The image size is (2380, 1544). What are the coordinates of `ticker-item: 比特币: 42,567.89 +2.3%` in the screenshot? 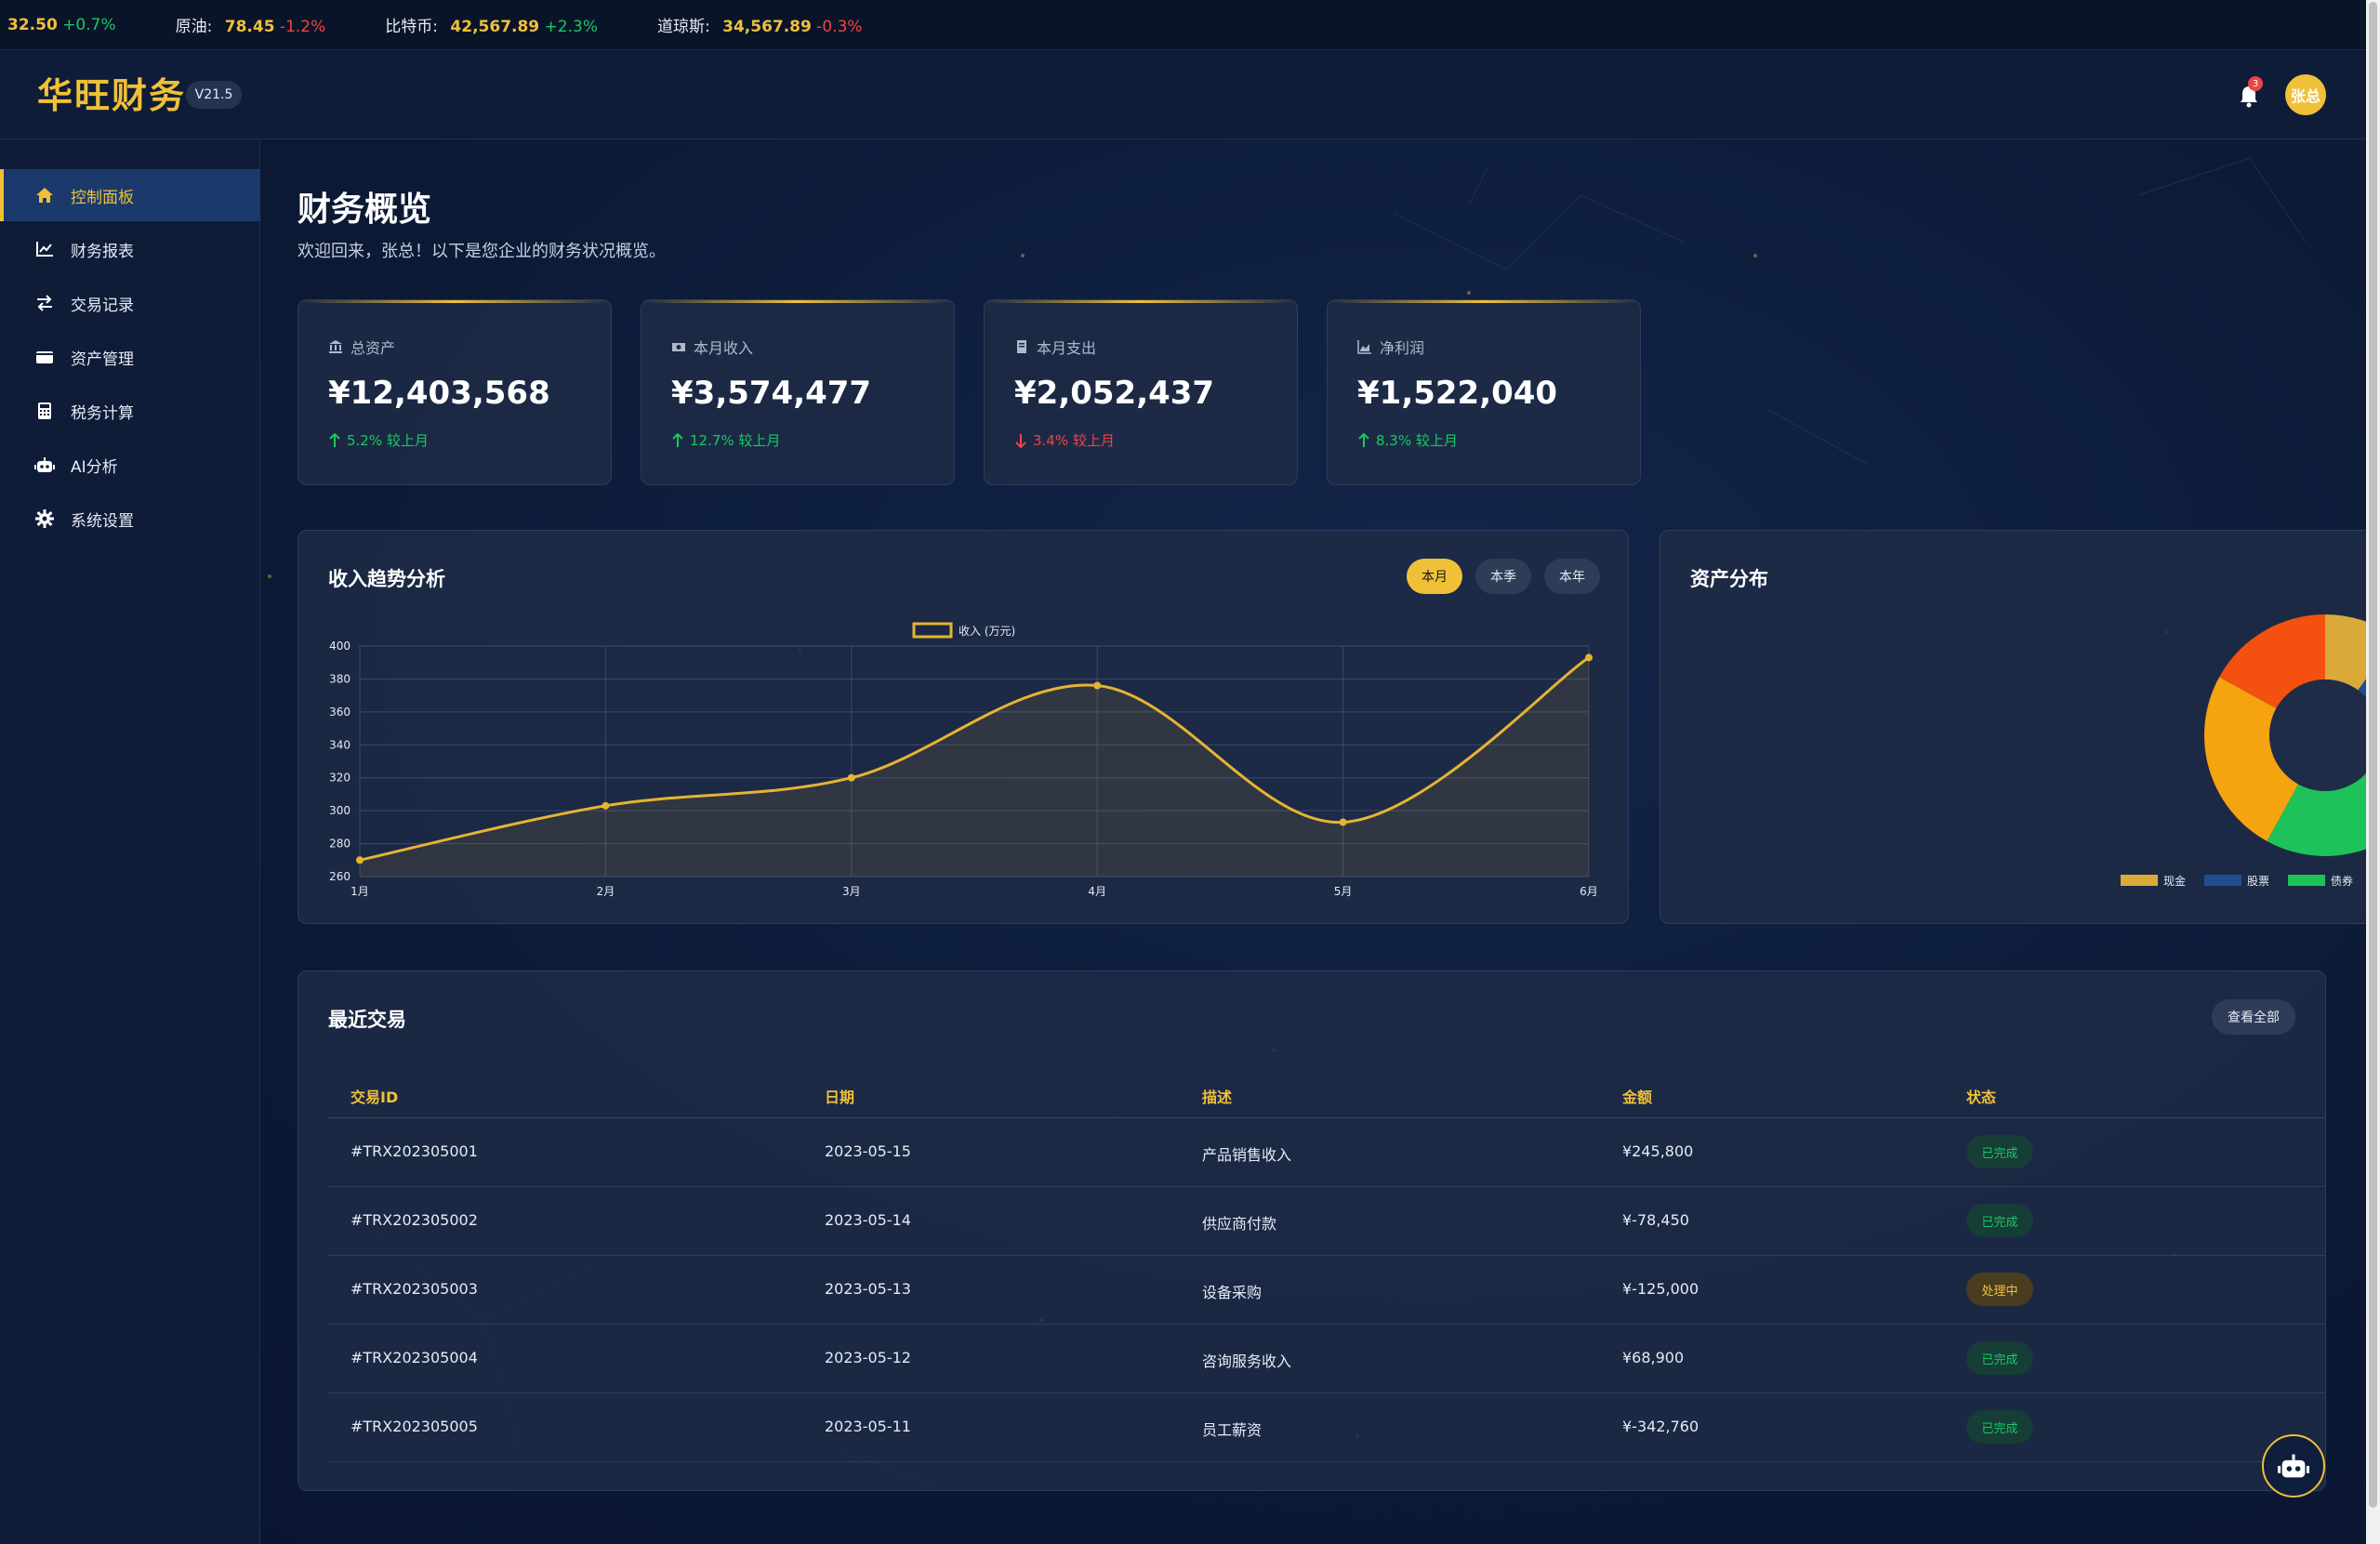 It's located at (491, 25).